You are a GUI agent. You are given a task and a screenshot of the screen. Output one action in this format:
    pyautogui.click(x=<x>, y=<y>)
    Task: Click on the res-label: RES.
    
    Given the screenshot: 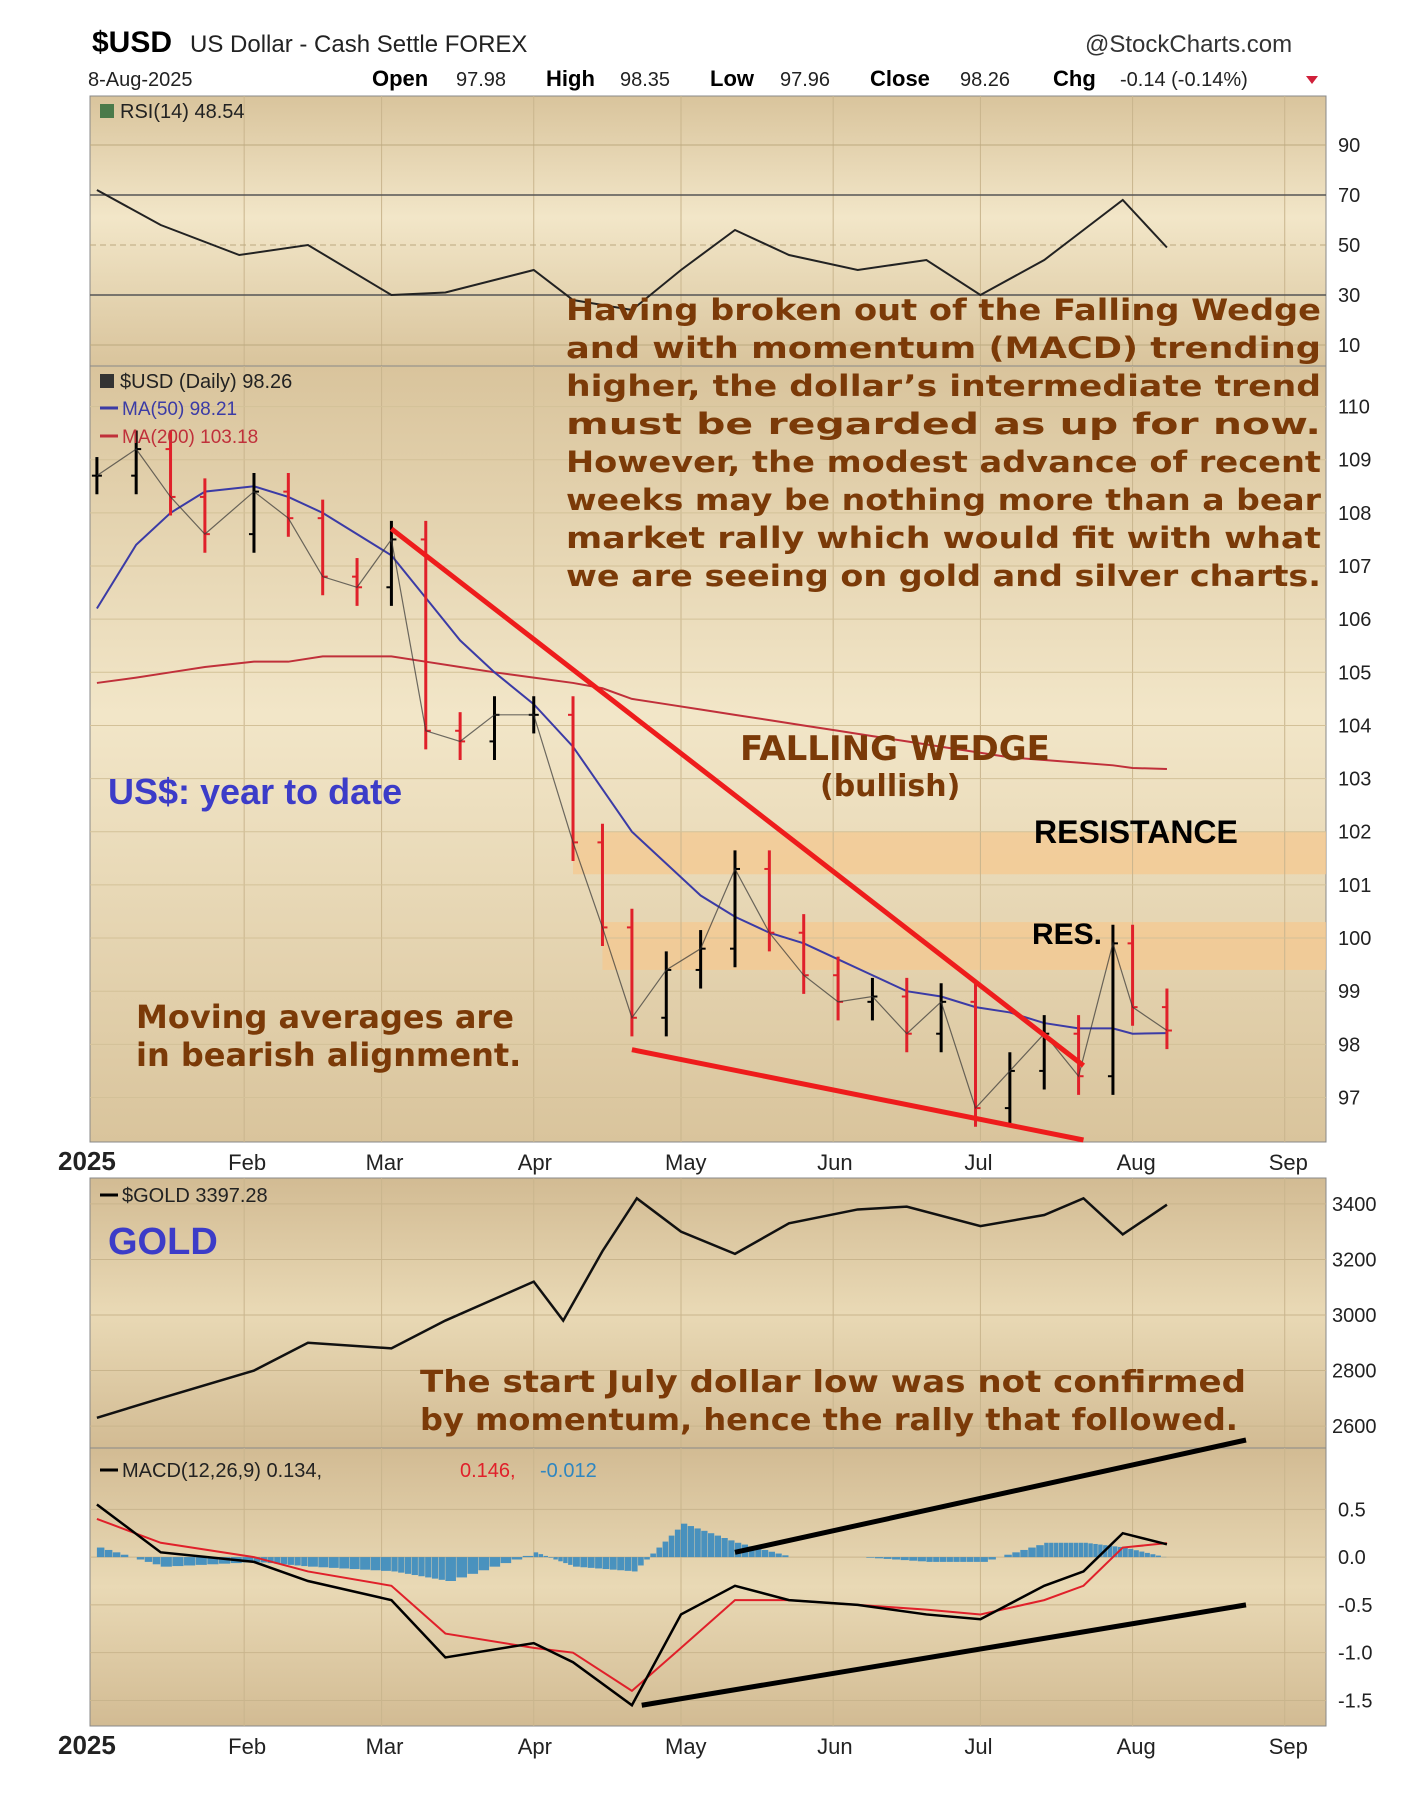 What is the action you would take?
    pyautogui.click(x=1067, y=934)
    